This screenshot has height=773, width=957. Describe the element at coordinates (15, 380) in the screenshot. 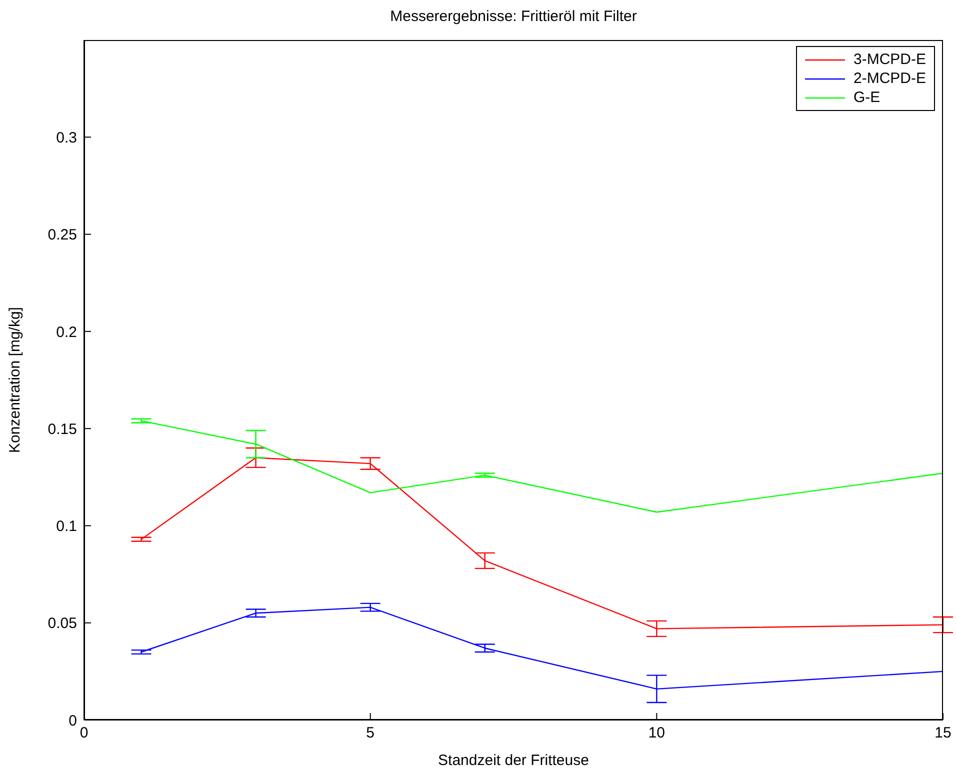

I see `y-axis-title: Konzentration [mg/kg]` at that location.